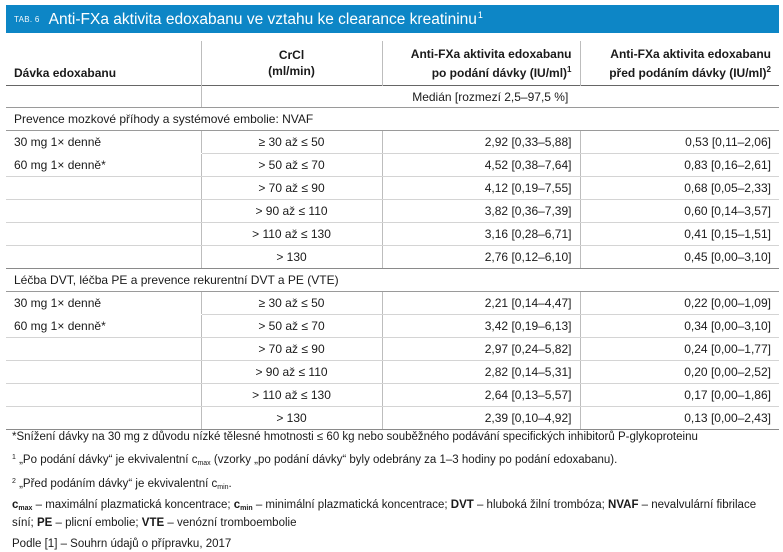 The image size is (783, 552). I want to click on header-crcl: CrCl (ml/min), so click(291, 63).